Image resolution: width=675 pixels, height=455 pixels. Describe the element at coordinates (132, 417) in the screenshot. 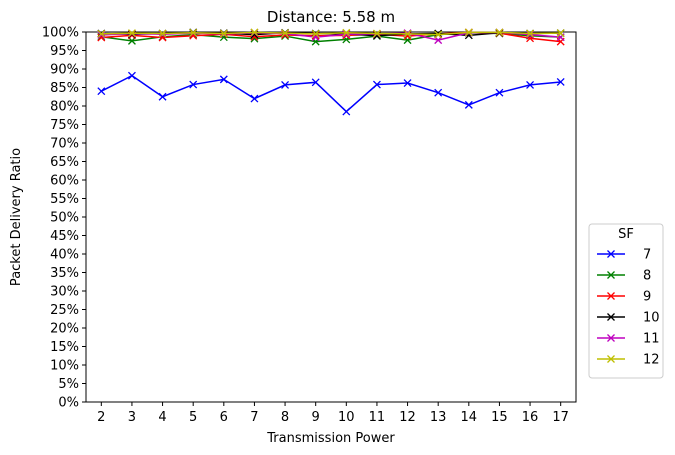

I see `x-tick-label: 3` at that location.